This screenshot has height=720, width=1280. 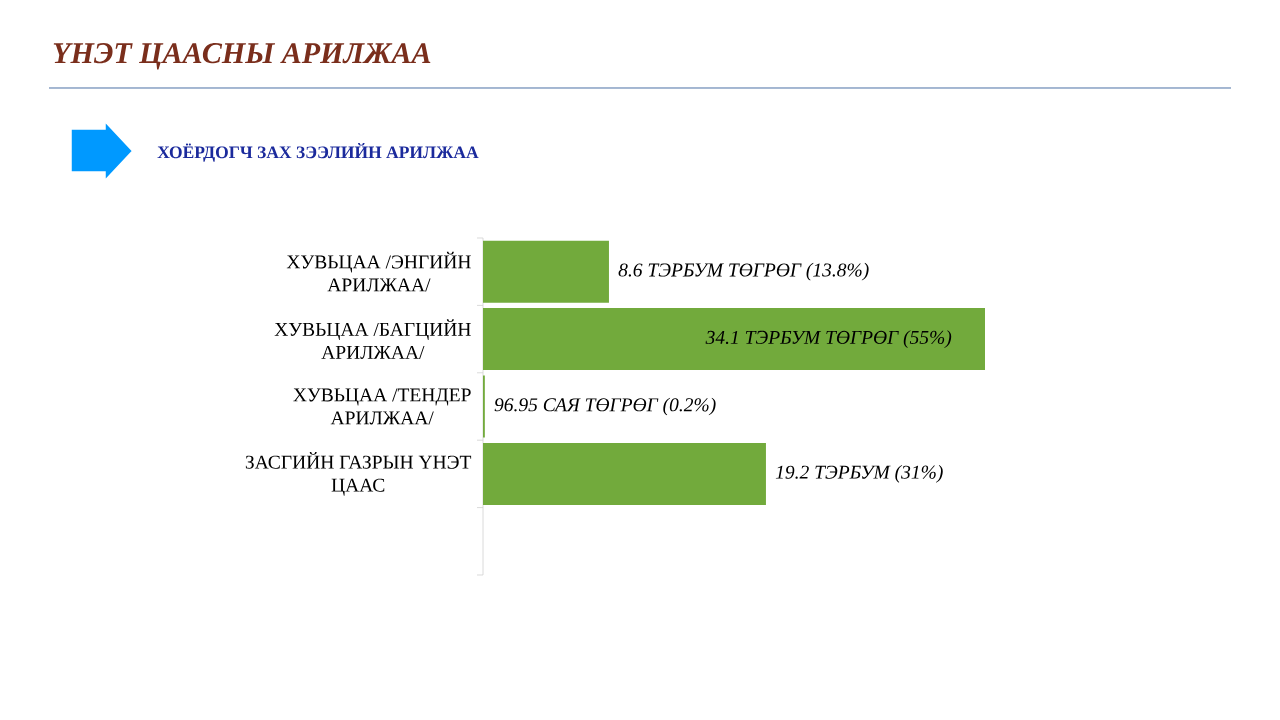 What do you see at coordinates (828, 339) in the screenshot?
I see `data-label: 34.1 ТЭРБУМ ТӨГРӨГ (55%)` at bounding box center [828, 339].